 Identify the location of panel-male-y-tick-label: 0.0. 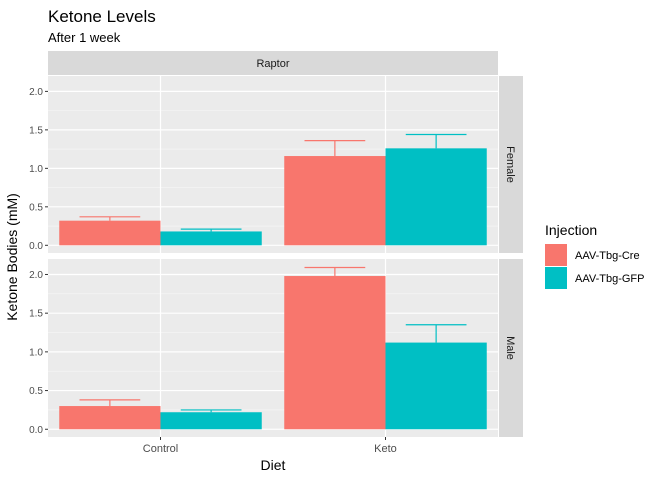
(36, 430).